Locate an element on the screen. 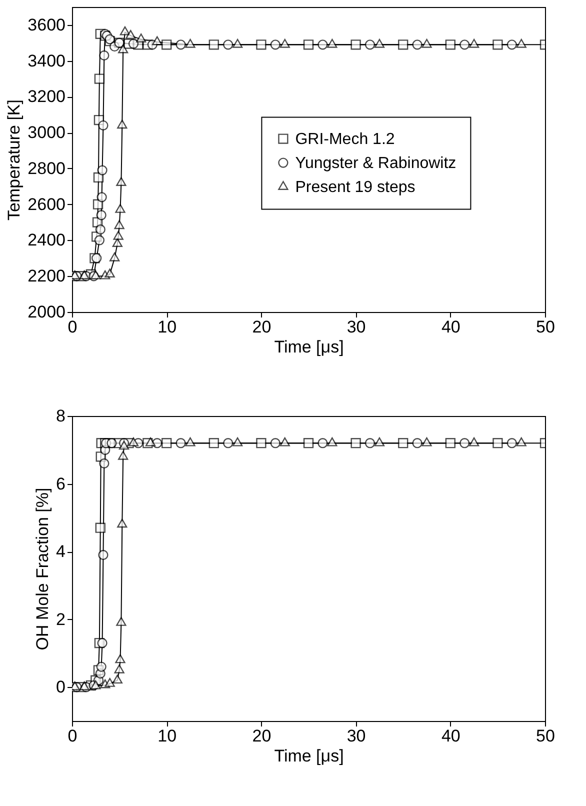 The height and width of the screenshot is (806, 586). y-axis-title: Temperature [K] is located at coordinates (14, 160).